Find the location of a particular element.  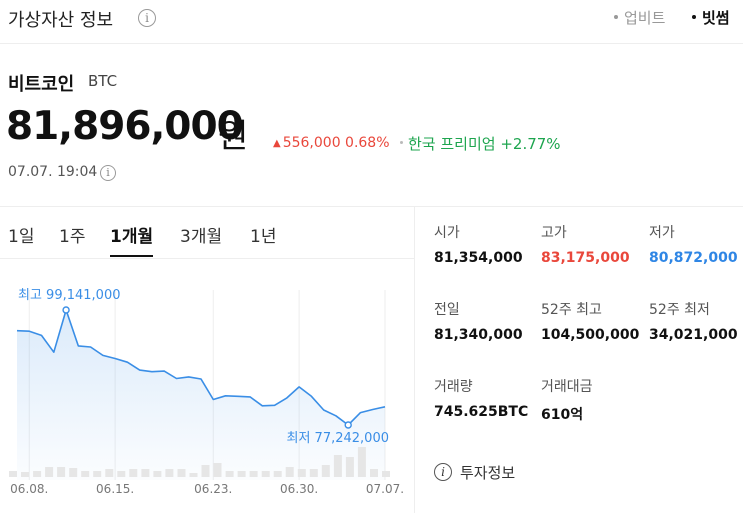

stat-value: 81,340,000 is located at coordinates (478, 335).